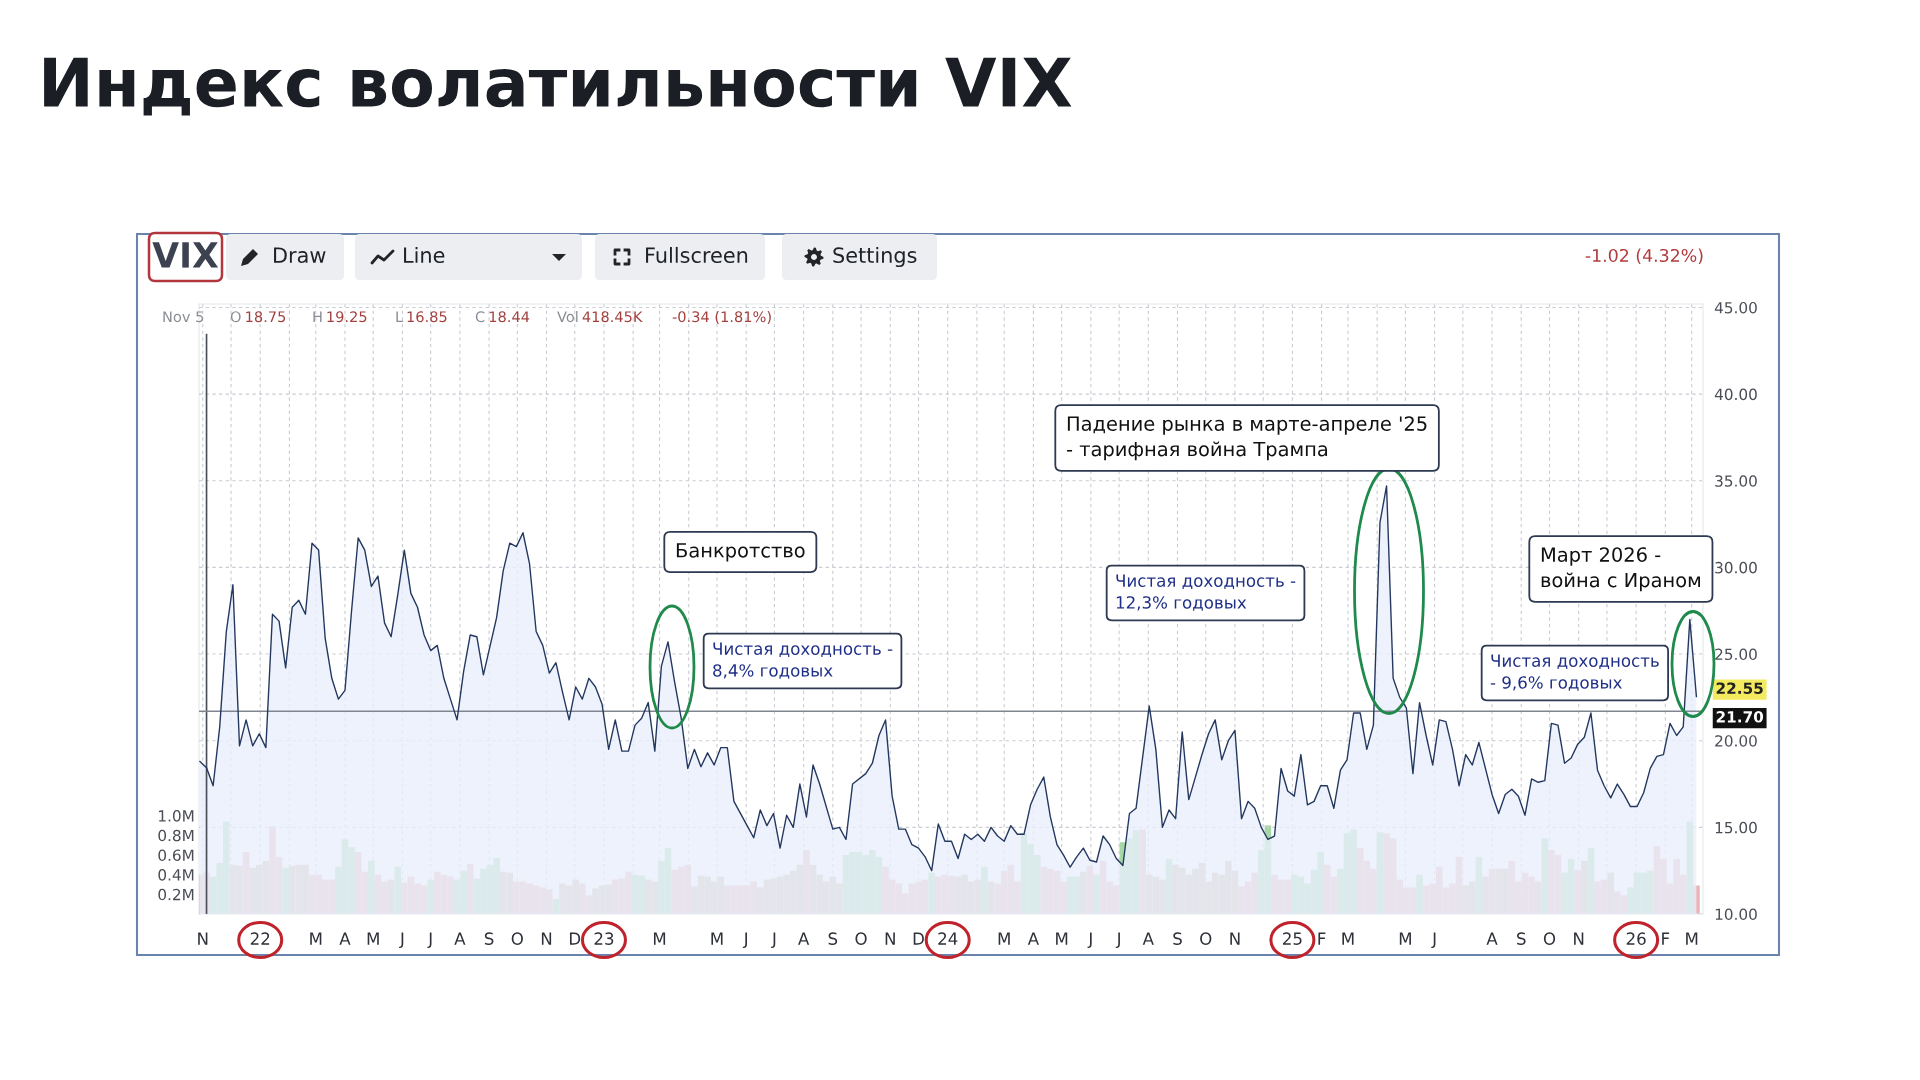 The width and height of the screenshot is (1920, 1080). What do you see at coordinates (1620, 569) in the screenshot?
I see `annotation: Март 2026 - война с Ираном` at bounding box center [1620, 569].